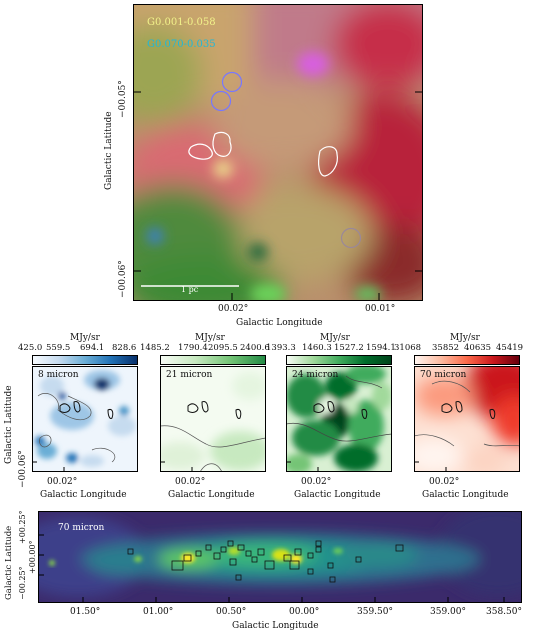 This screenshot has width=538, height=635. Describe the element at coordinates (279, 323) in the screenshot. I see `top-xlabel: Galactic Longitude` at that location.